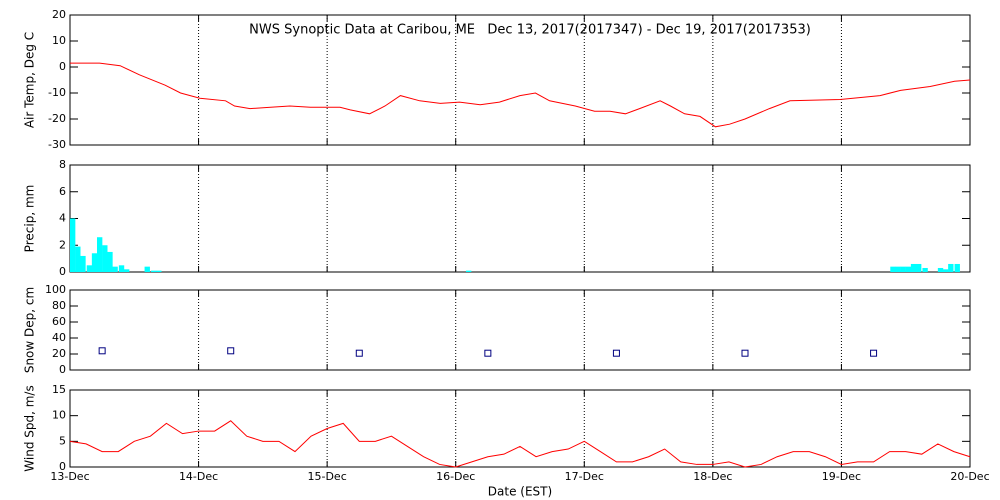 This screenshot has height=500, width=1000. What do you see at coordinates (59, 389) in the screenshot?
I see `y-tick-label: 15` at bounding box center [59, 389].